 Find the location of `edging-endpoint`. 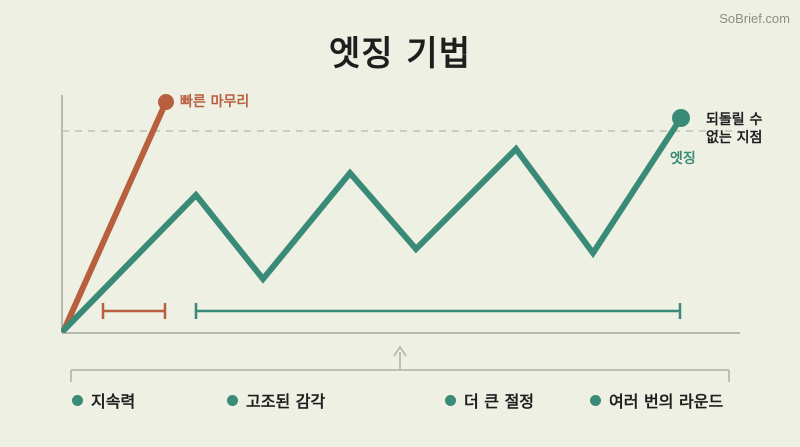

edging-endpoint is located at coordinates (681, 118).